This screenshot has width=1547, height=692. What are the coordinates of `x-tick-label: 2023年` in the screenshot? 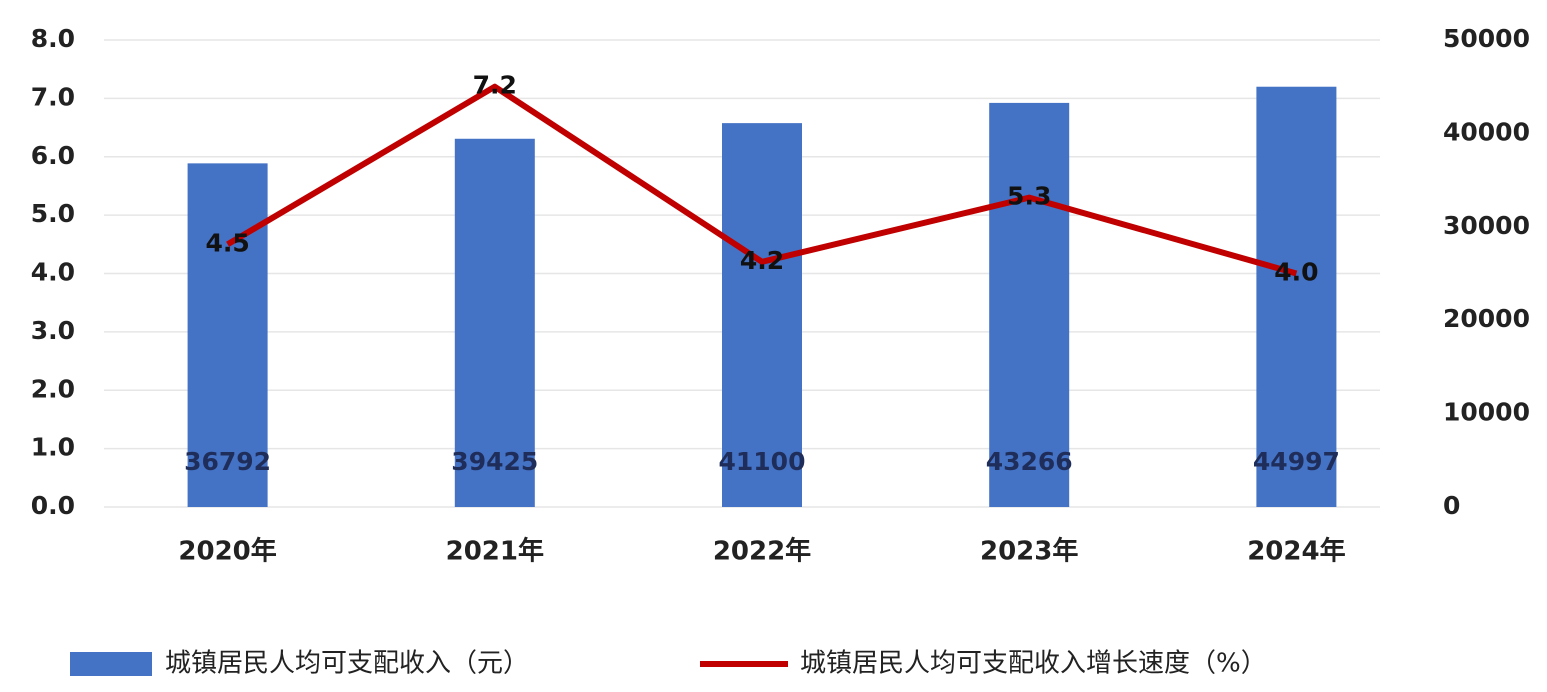 It's located at (1029, 551).